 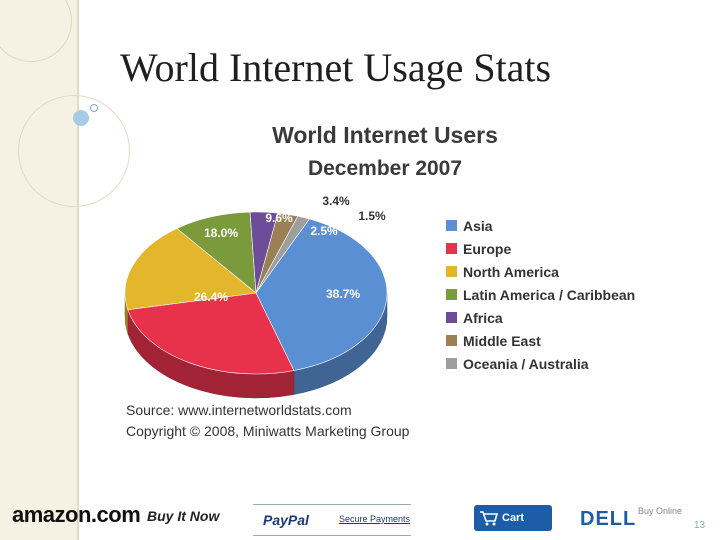 What do you see at coordinates (38, 270) in the screenshot?
I see `slide-left-band` at bounding box center [38, 270].